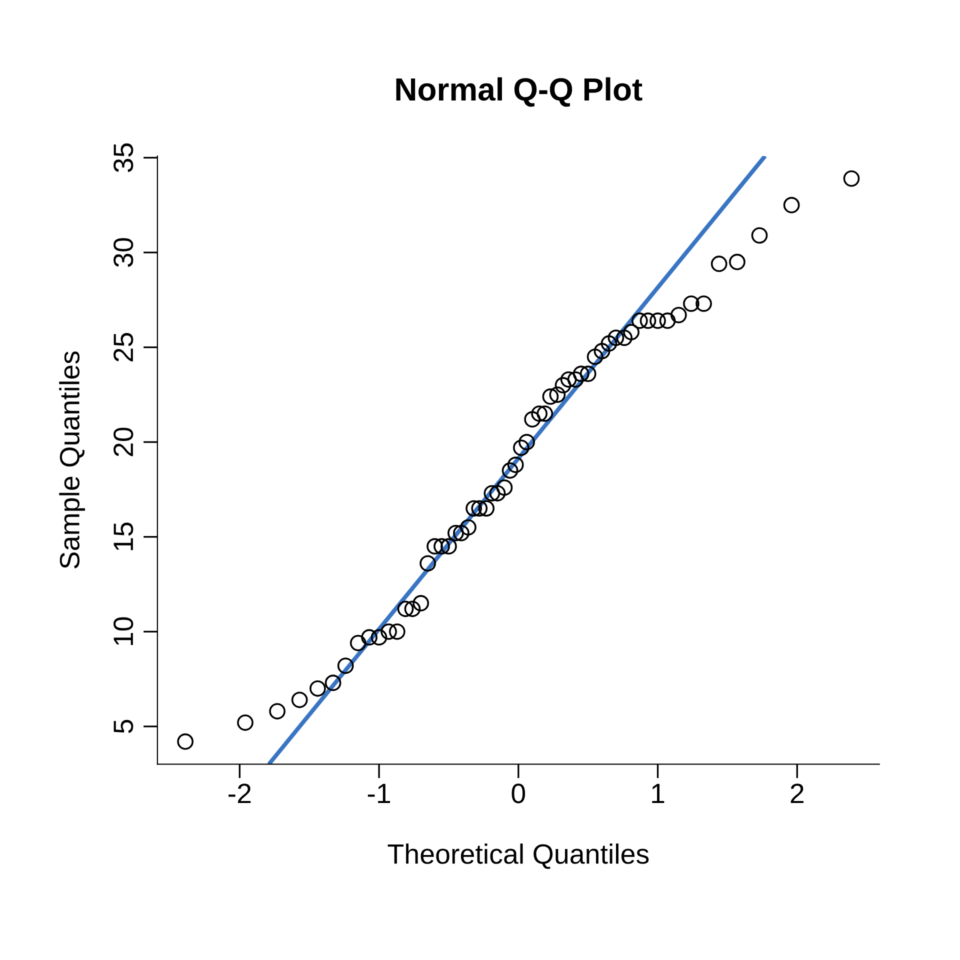 The height and width of the screenshot is (960, 960). What do you see at coordinates (124, 347) in the screenshot?
I see `y-tick-label: 25` at bounding box center [124, 347].